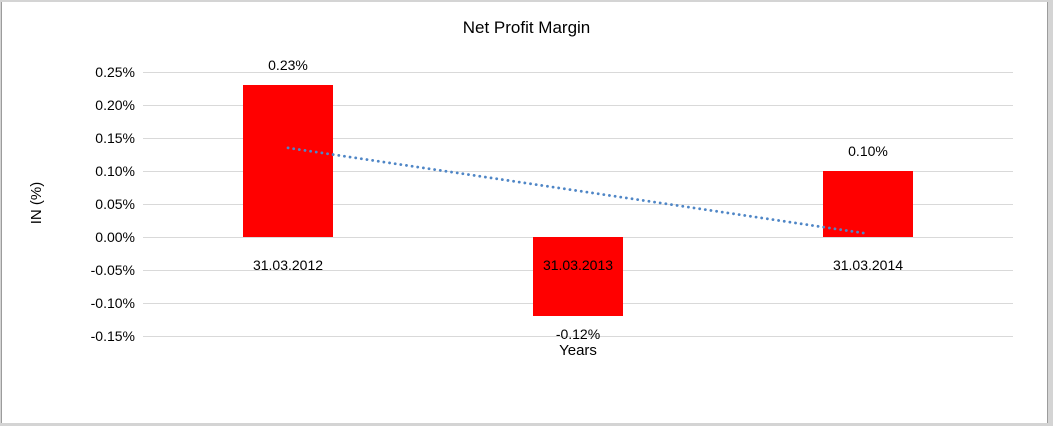  I want to click on x-axis-title: Years, so click(578, 350).